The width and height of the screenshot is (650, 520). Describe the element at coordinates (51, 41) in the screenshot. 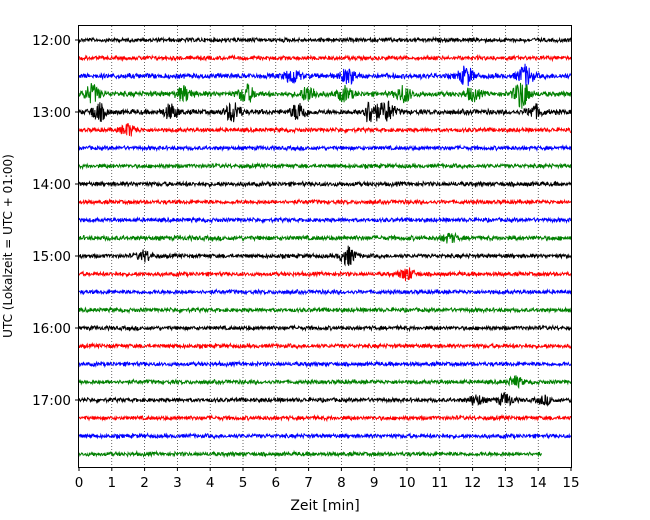

I see `y-tick-label: 12:00` at that location.